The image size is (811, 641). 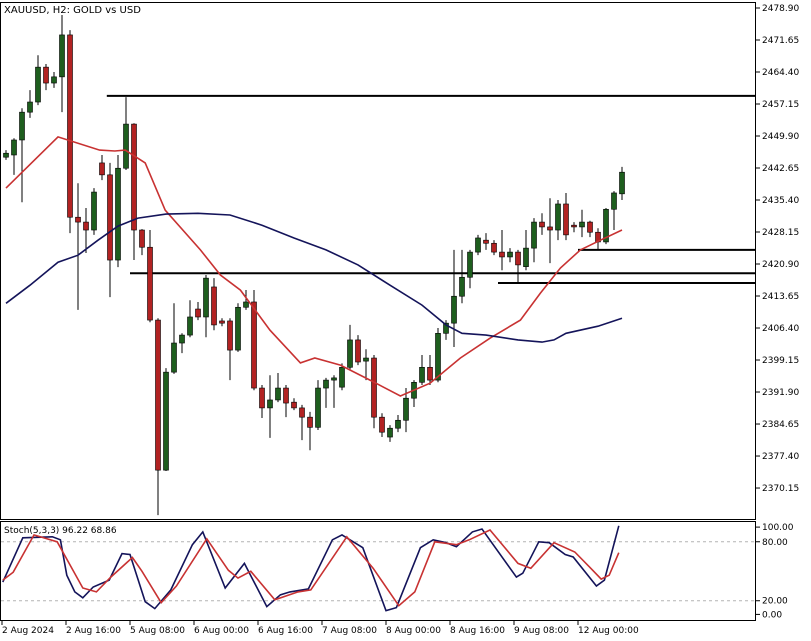 What do you see at coordinates (778, 528) in the screenshot?
I see `stoch-tick-label: 100.00` at bounding box center [778, 528].